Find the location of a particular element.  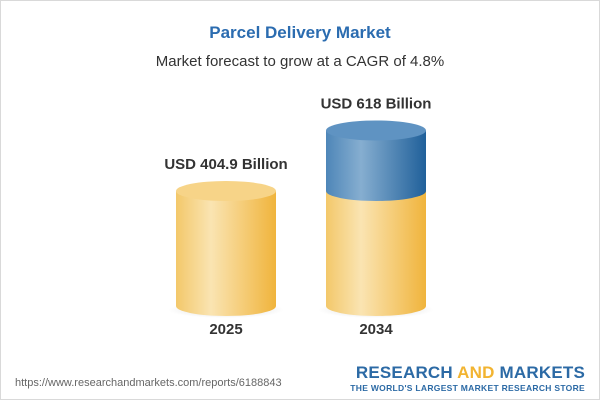

bar-base-2034 is located at coordinates (376, 253).